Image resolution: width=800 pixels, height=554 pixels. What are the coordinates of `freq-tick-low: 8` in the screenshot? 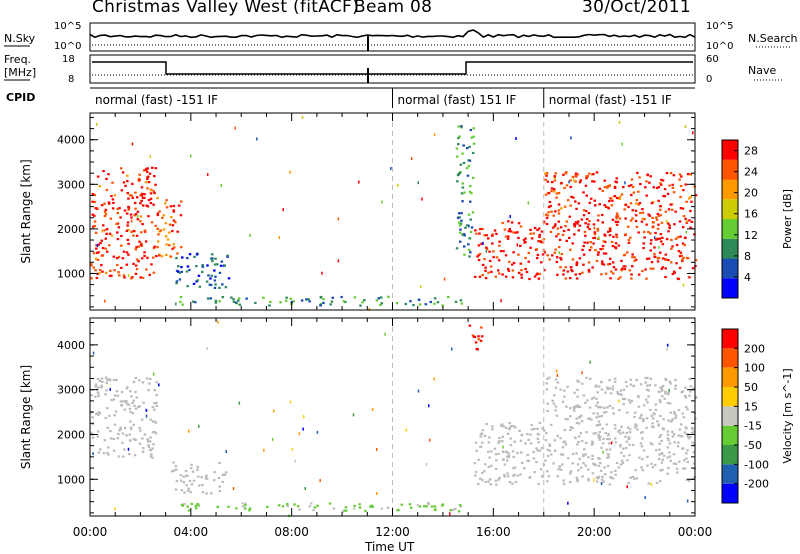 It's located at (71, 79).